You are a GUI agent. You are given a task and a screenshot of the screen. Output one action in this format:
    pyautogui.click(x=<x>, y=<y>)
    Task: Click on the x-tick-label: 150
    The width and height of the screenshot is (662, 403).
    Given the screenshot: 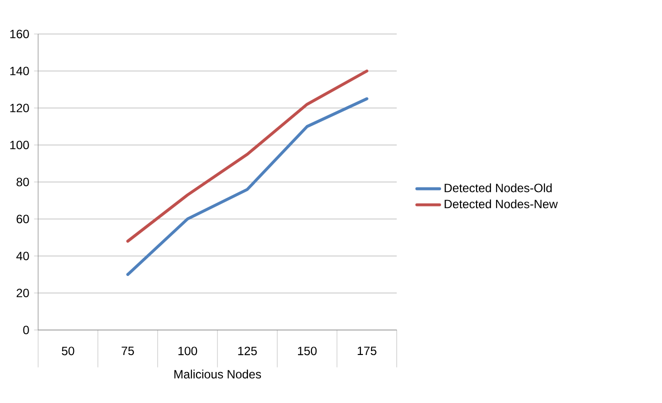 What is the action you would take?
    pyautogui.click(x=307, y=351)
    